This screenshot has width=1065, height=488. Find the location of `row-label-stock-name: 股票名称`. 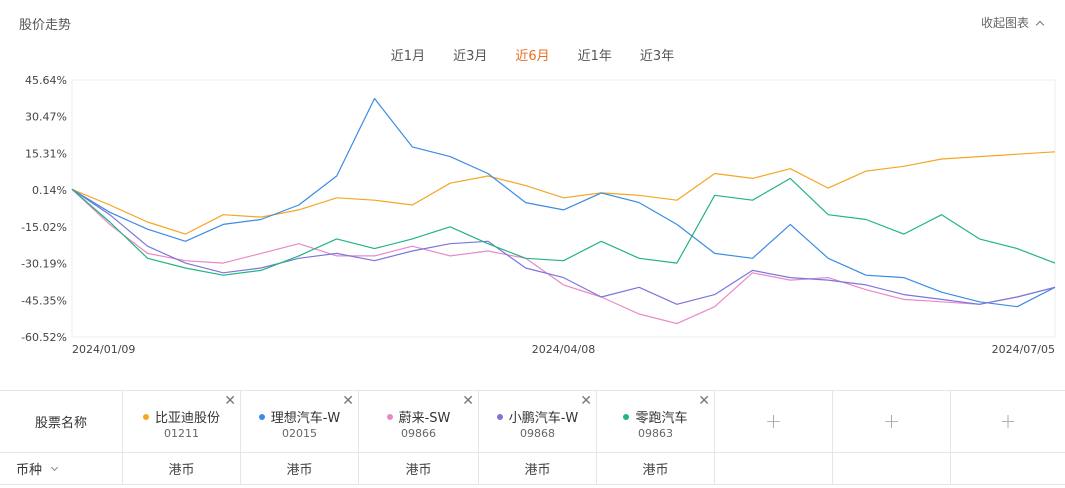

row-label-stock-name: 股票名称 is located at coordinates (60, 423).